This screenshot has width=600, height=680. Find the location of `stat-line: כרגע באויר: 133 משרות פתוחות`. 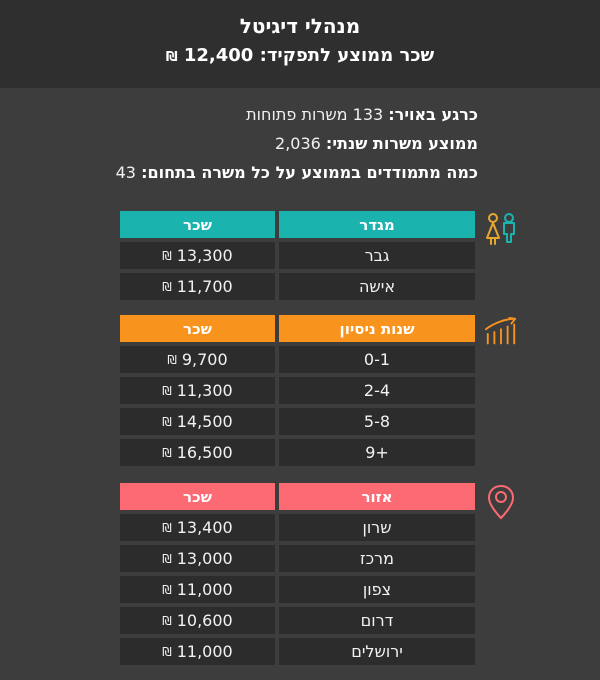

stat-line: כרגע באויר: 133 משרות פתוחות is located at coordinates (239, 114).